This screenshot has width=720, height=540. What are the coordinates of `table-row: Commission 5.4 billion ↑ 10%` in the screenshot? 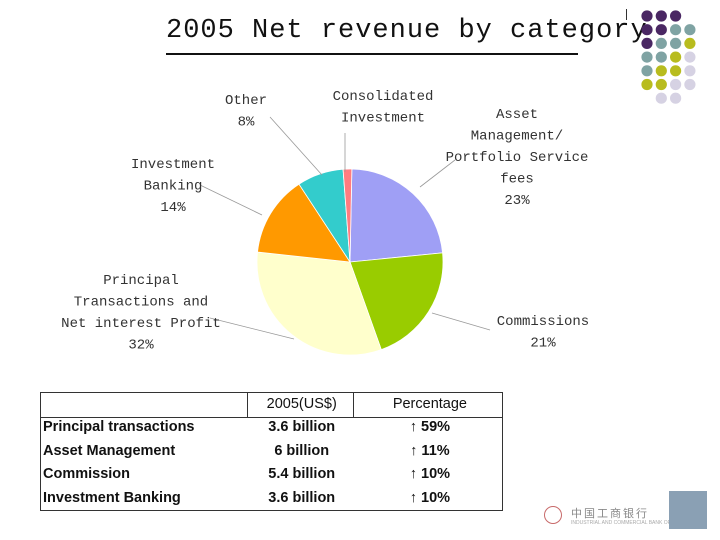 It's located at (272, 475).